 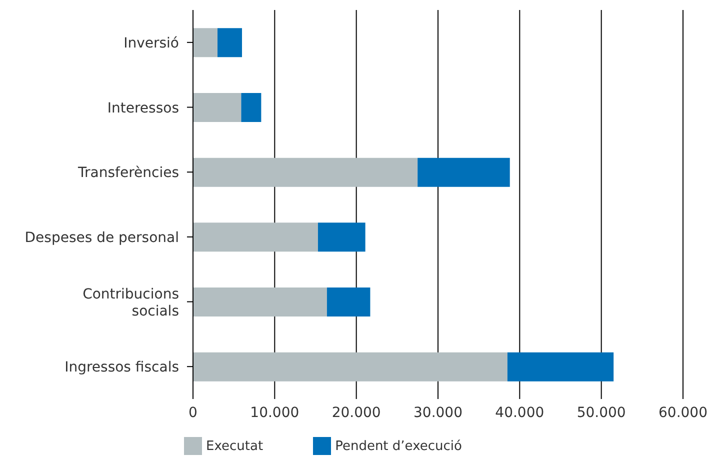 What do you see at coordinates (601, 412) in the screenshot?
I see `x-tick-label: 50.000` at bounding box center [601, 412].